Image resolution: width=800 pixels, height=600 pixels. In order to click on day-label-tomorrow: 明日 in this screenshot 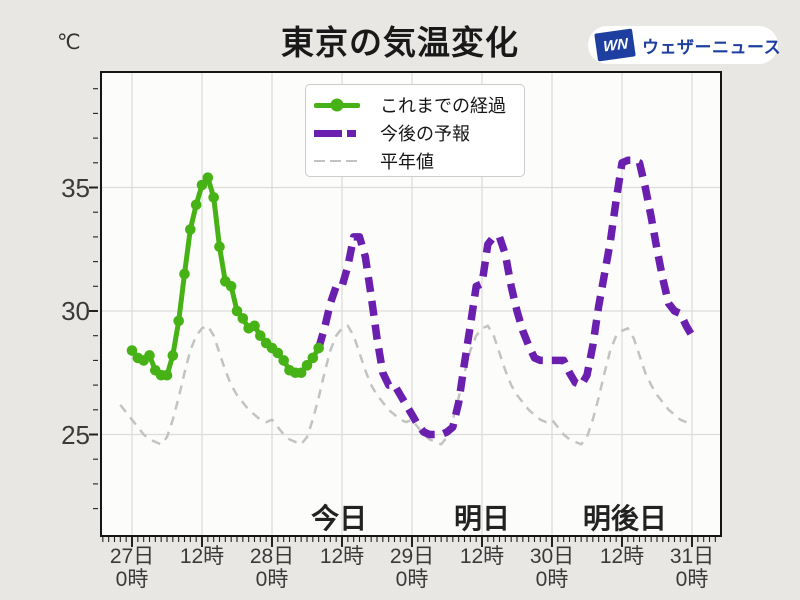, I will do `click(481, 518)`.